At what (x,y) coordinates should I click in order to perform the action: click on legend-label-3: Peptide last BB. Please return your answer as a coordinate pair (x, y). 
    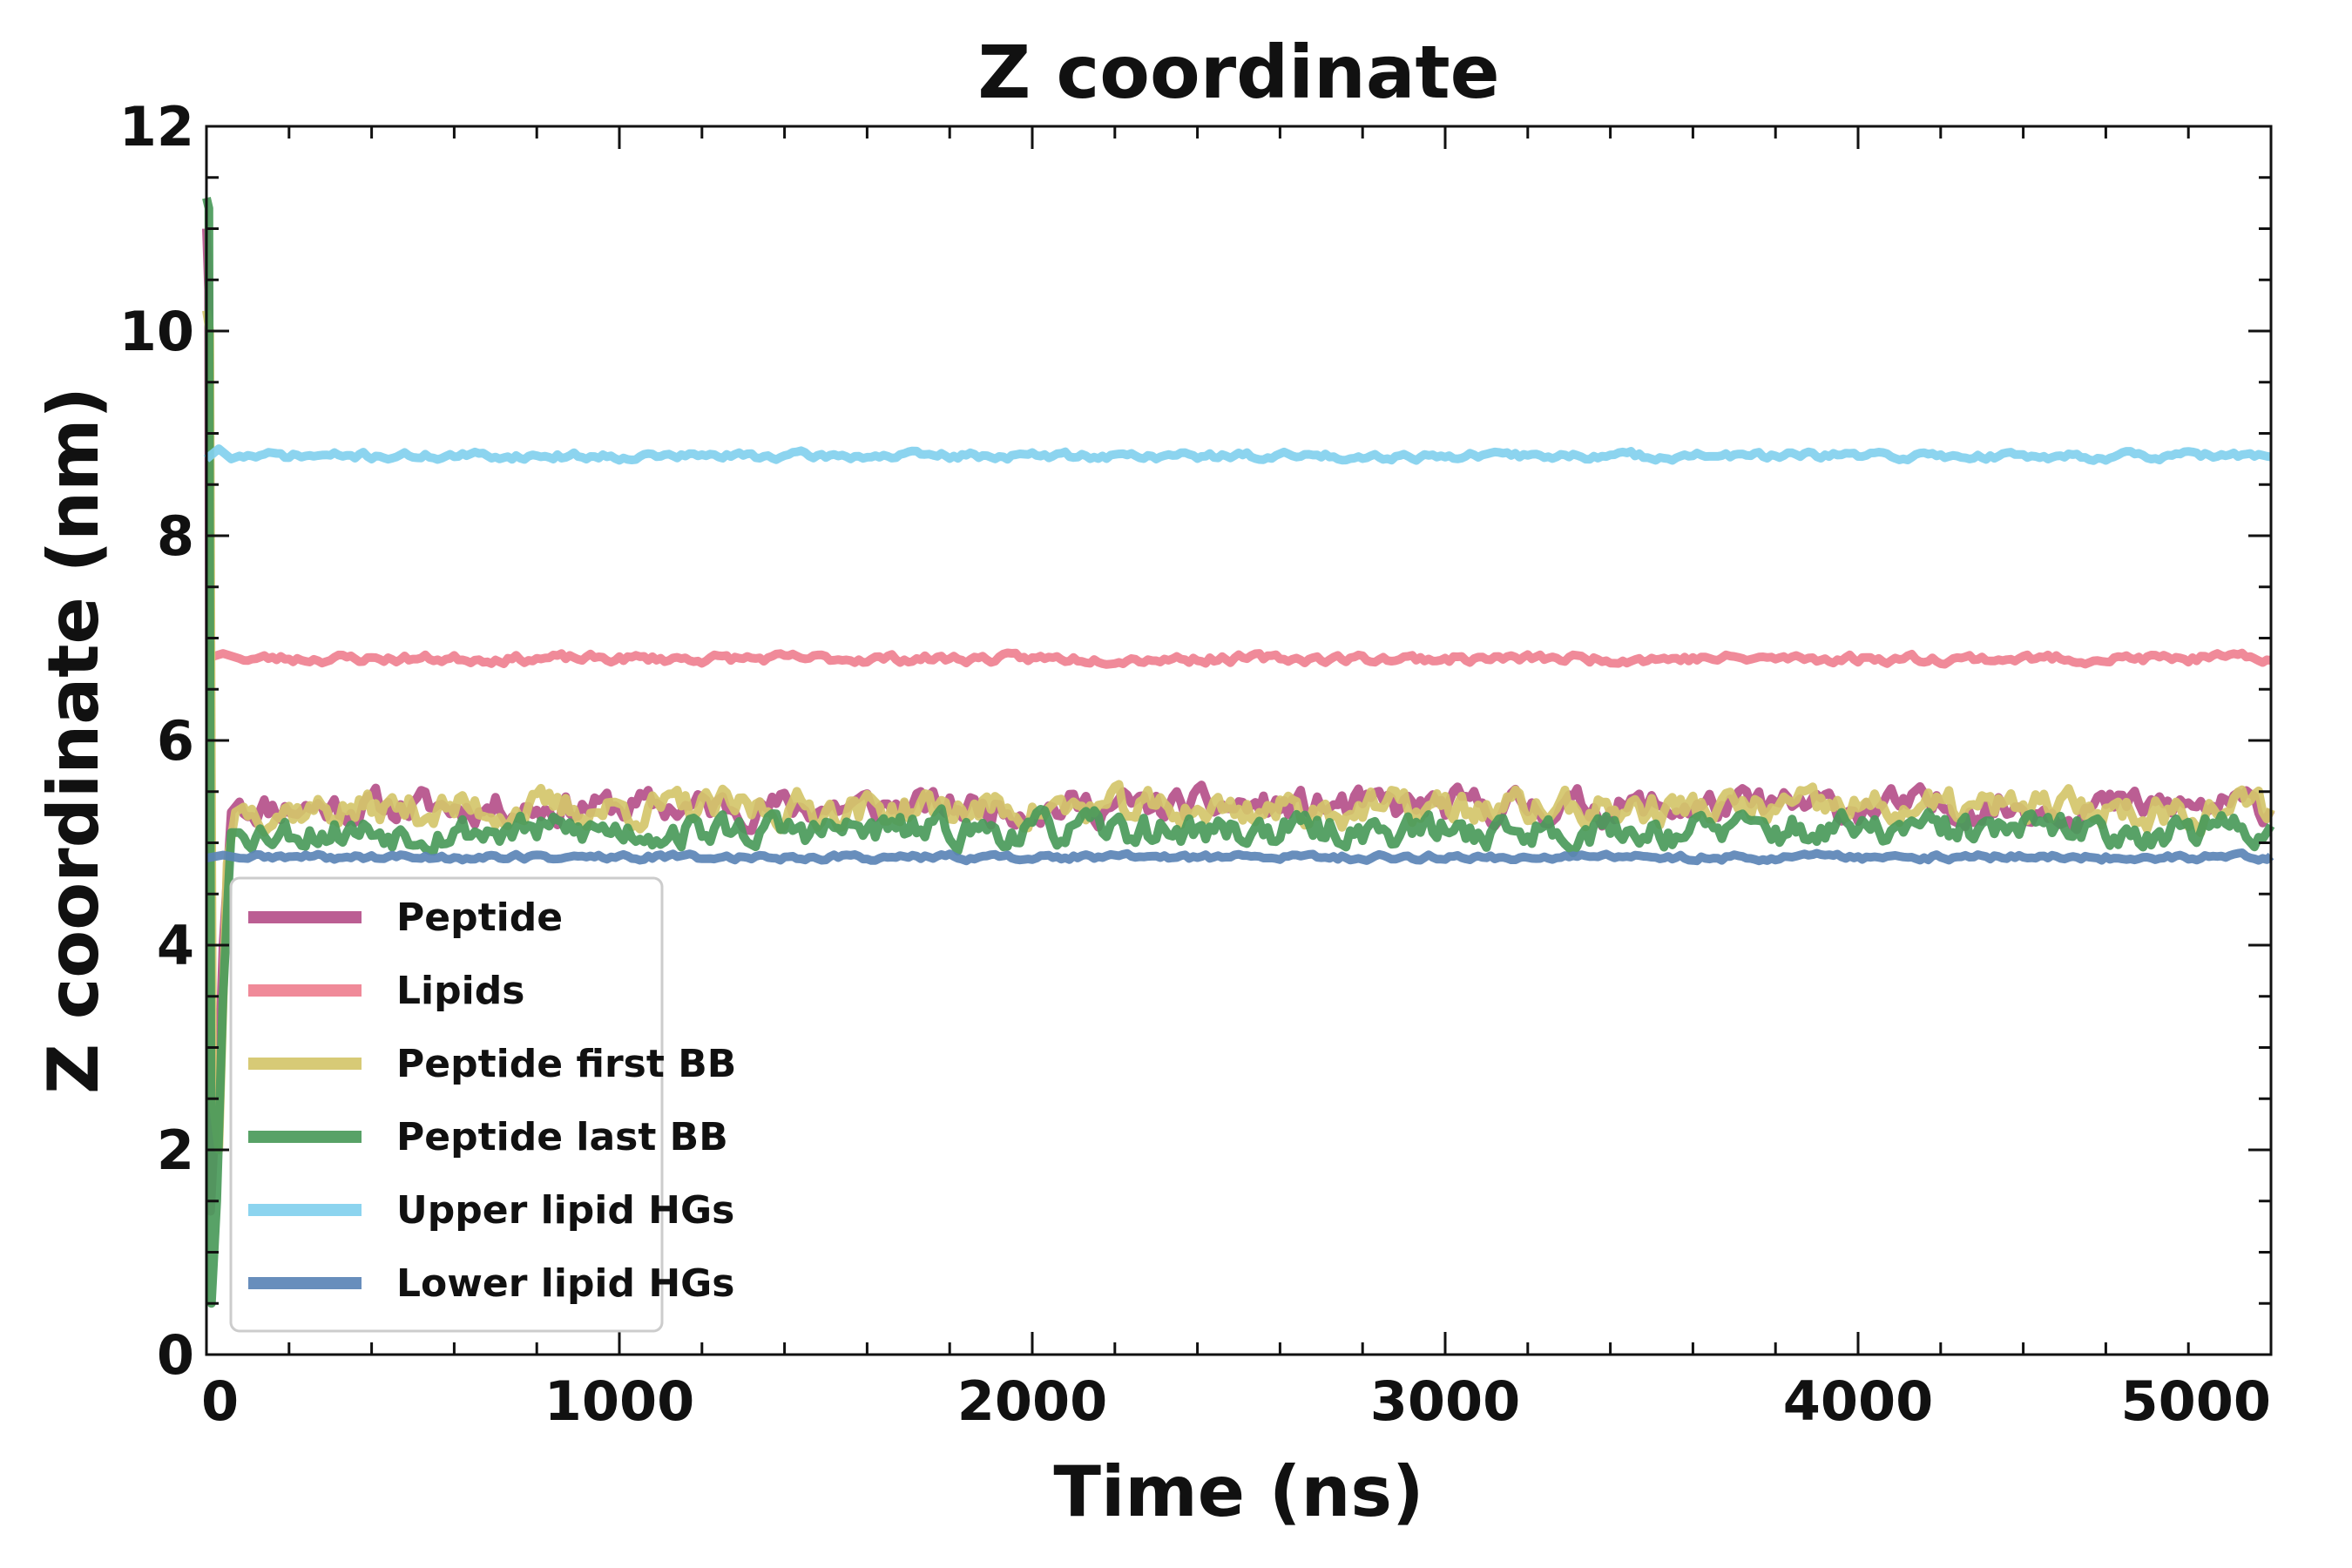
    Looking at the image, I should click on (562, 1137).